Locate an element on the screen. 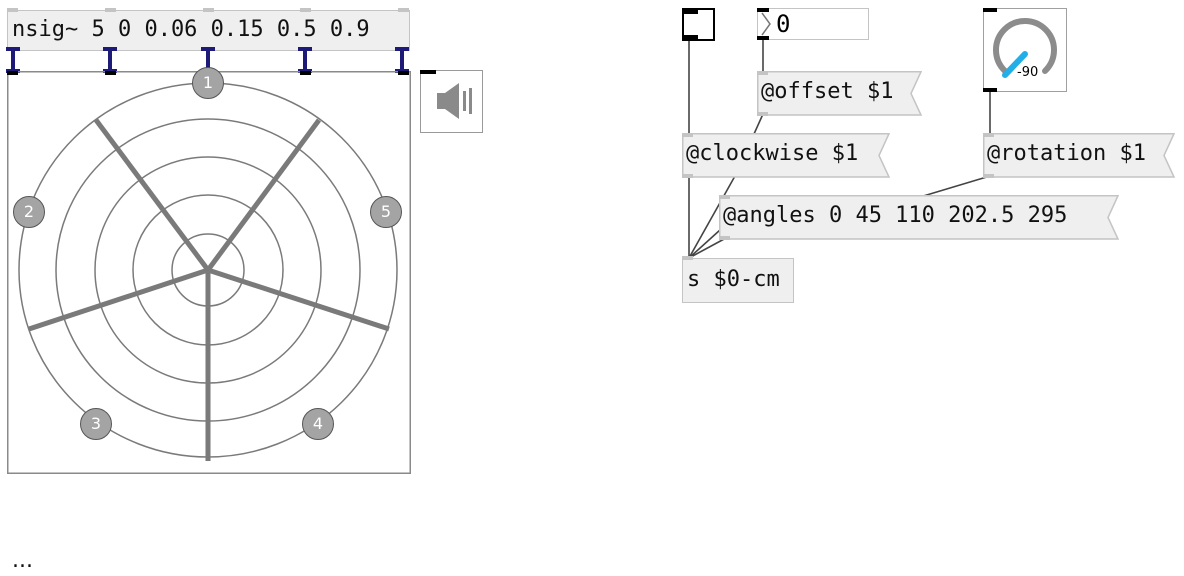 The height and width of the screenshot is (576, 1184). number-triangle-icon is located at coordinates (766, 24).